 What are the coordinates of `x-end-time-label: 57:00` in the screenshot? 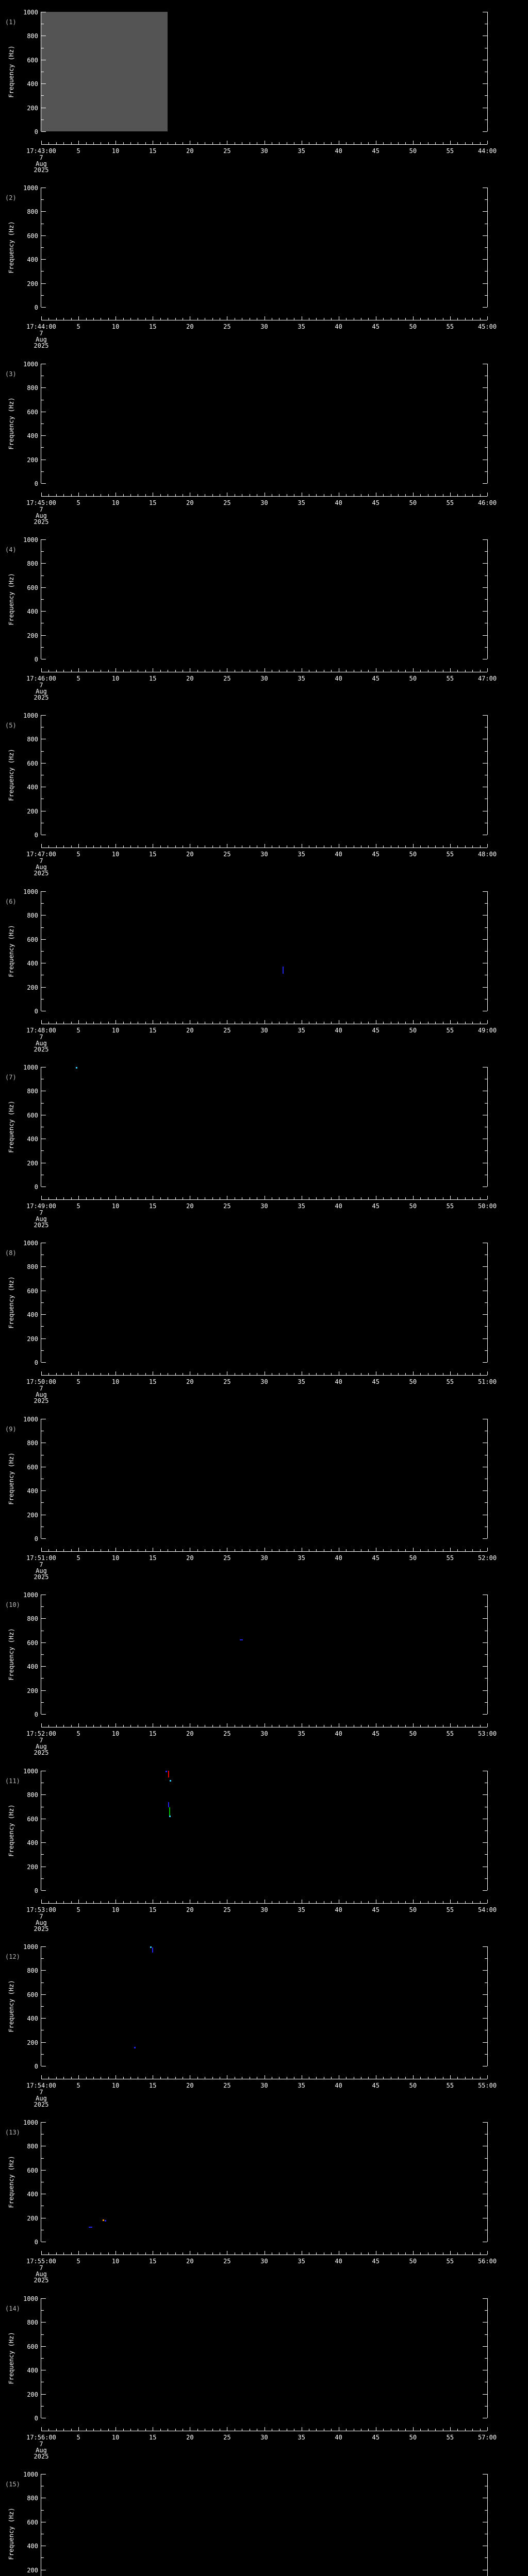 It's located at (487, 2437).